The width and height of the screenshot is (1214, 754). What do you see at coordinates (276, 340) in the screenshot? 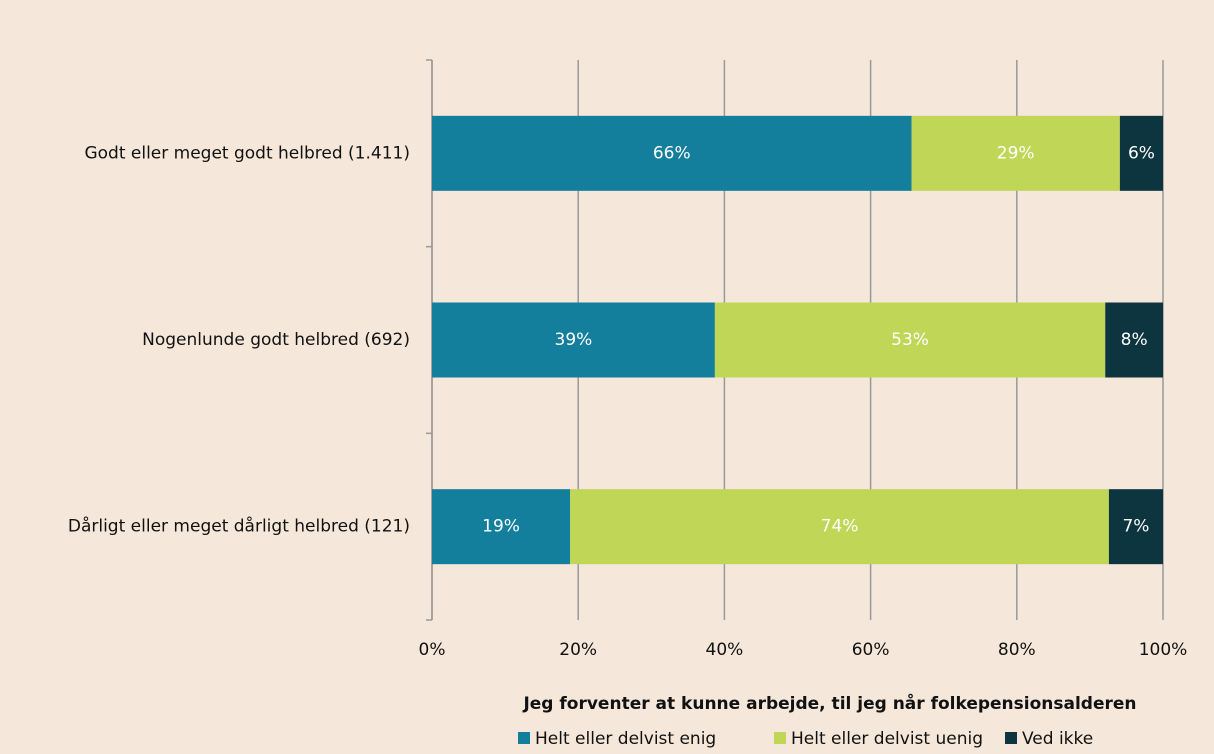
I see `y-tick-label: Nogenlunde godt helbred (692)` at bounding box center [276, 340].